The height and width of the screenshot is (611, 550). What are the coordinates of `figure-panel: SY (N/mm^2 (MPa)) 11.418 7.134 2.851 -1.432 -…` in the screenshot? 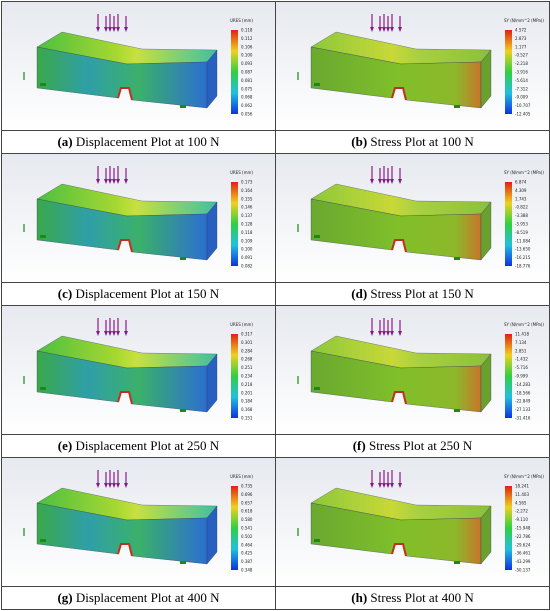 It's located at (412, 381).